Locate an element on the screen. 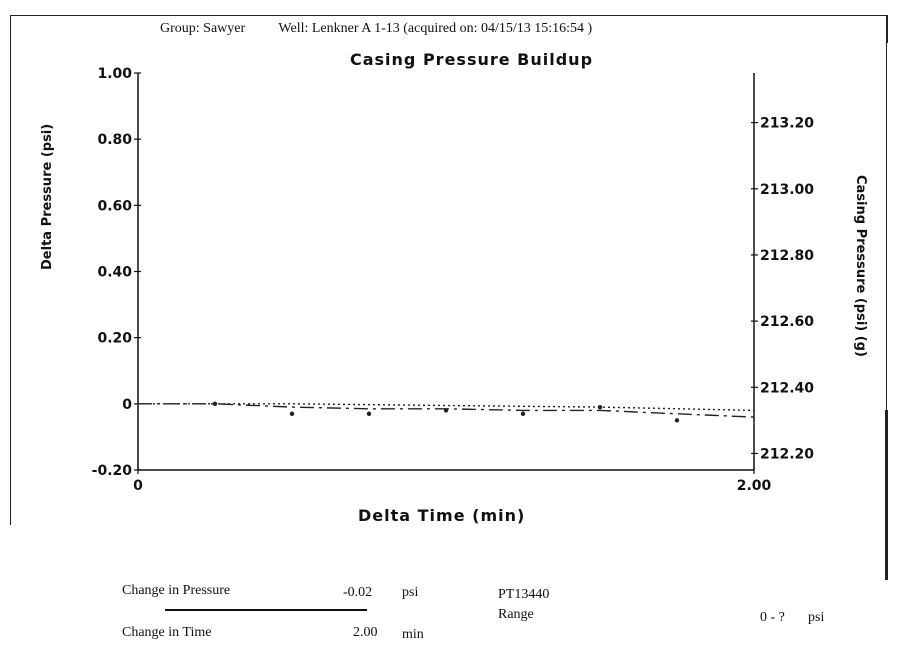 The image size is (898, 647). y-left-tick-label: 0.60 is located at coordinates (114, 206).